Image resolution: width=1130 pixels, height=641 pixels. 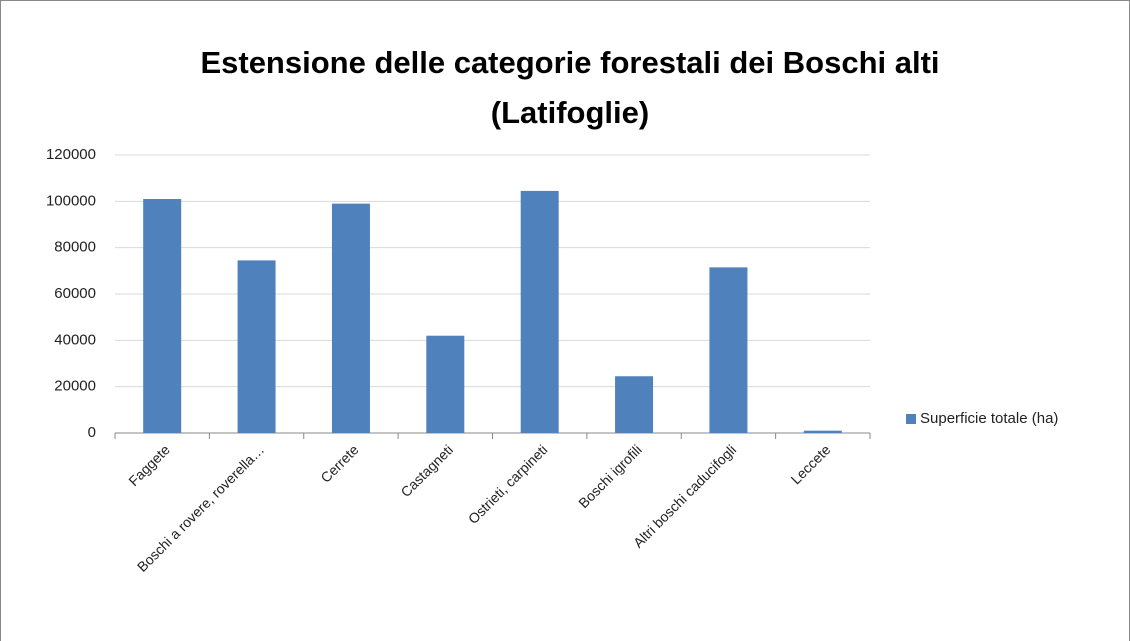 What do you see at coordinates (339, 463) in the screenshot?
I see `x-tick-label: Cerrete` at bounding box center [339, 463].